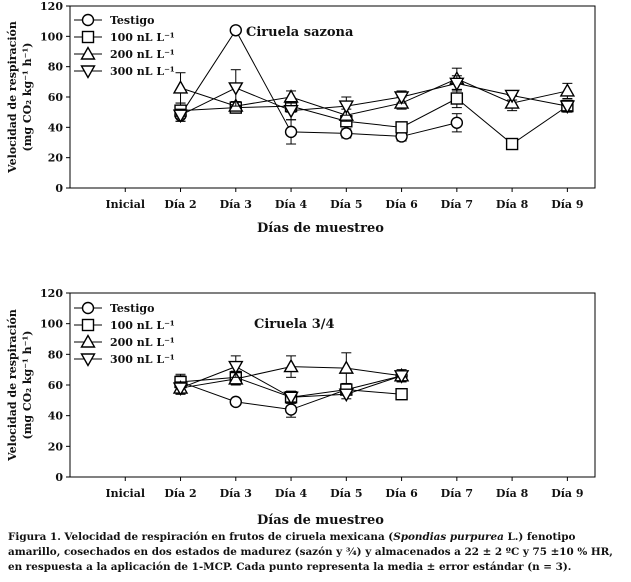 This screenshot has height=582, width=631. I want to click on panel-title: Ciruela 3/4, so click(294, 324).